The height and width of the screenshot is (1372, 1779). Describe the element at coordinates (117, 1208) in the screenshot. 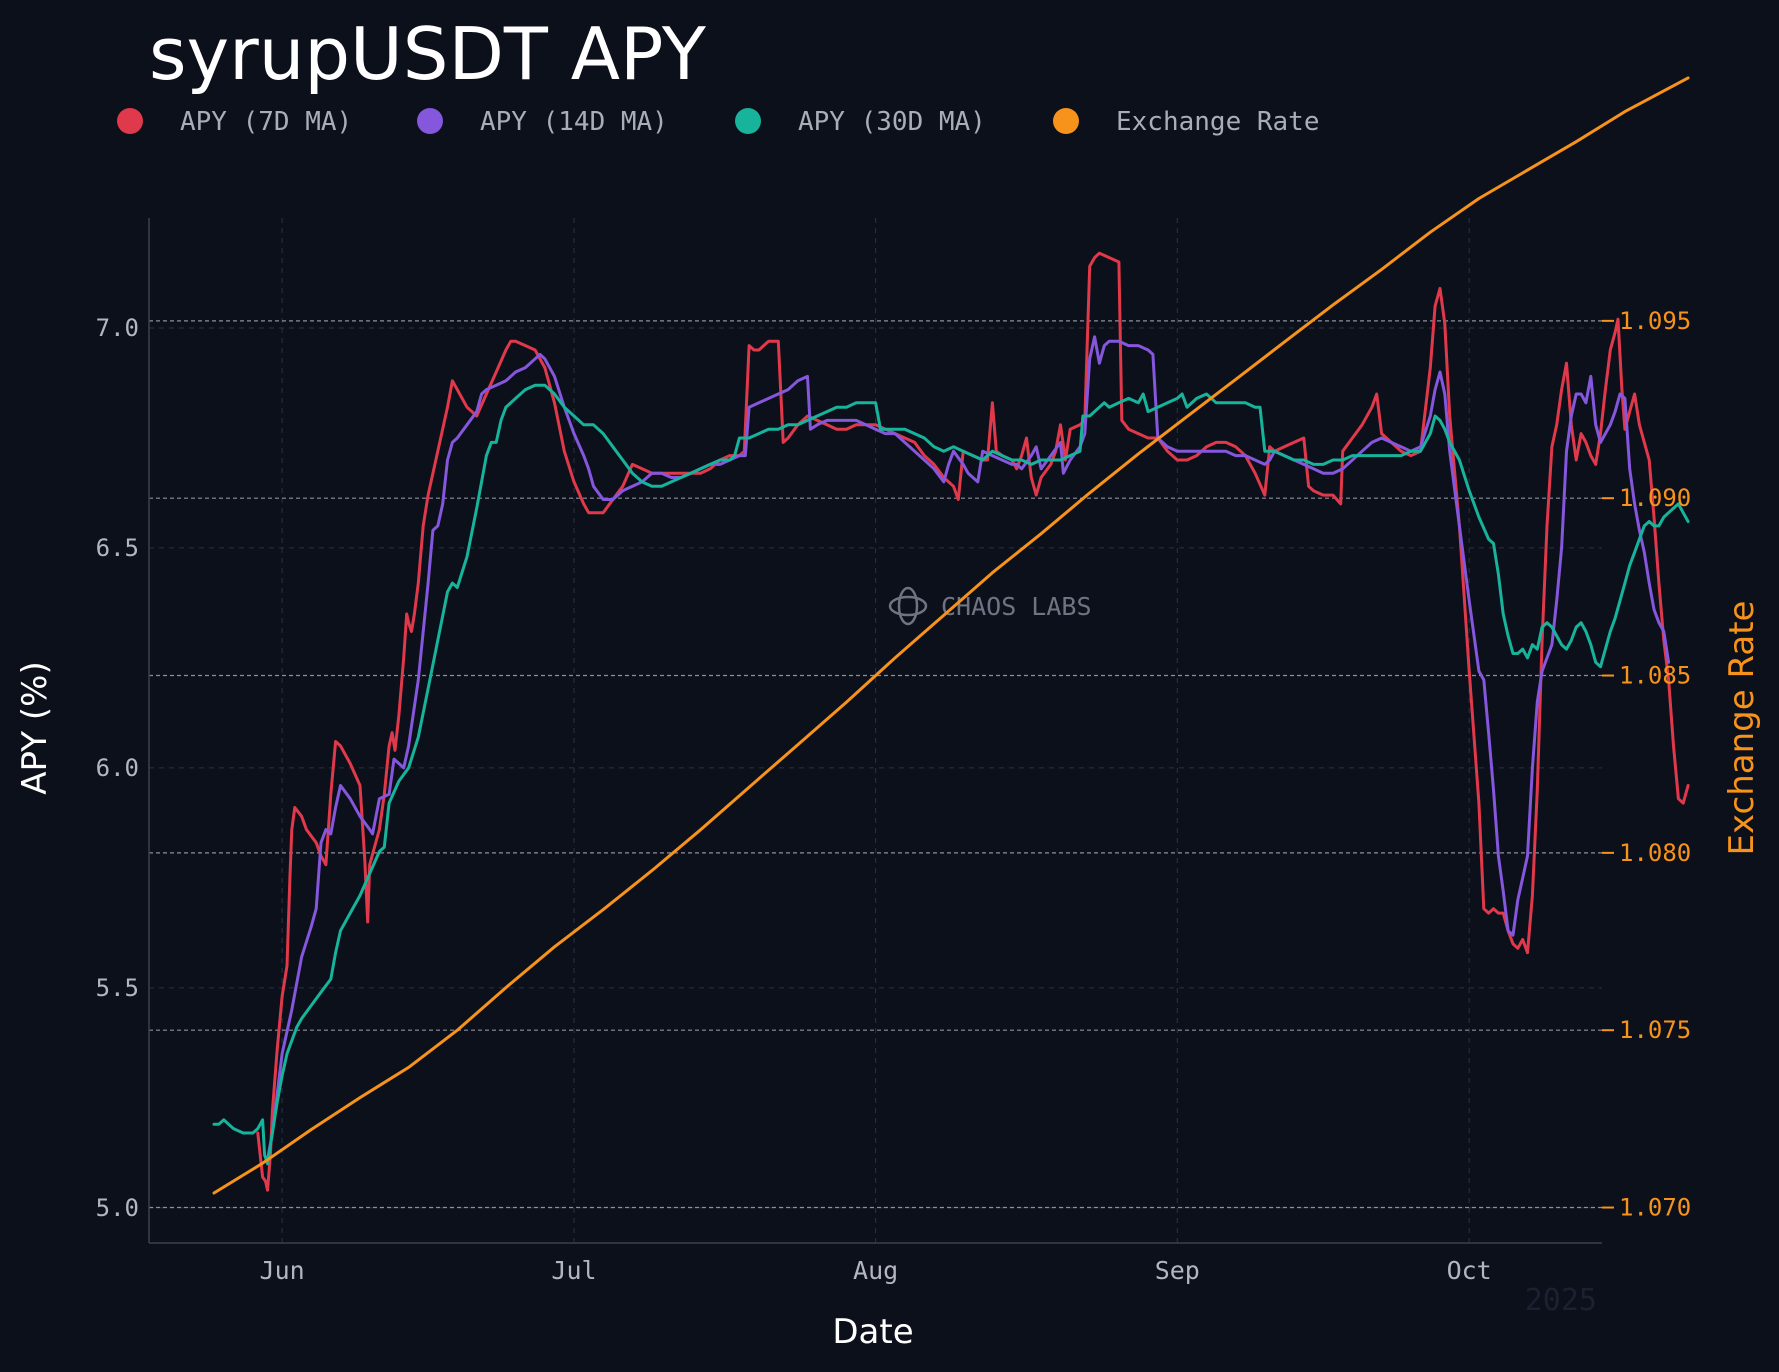

I see `y-tick-label: 5.0` at that location.